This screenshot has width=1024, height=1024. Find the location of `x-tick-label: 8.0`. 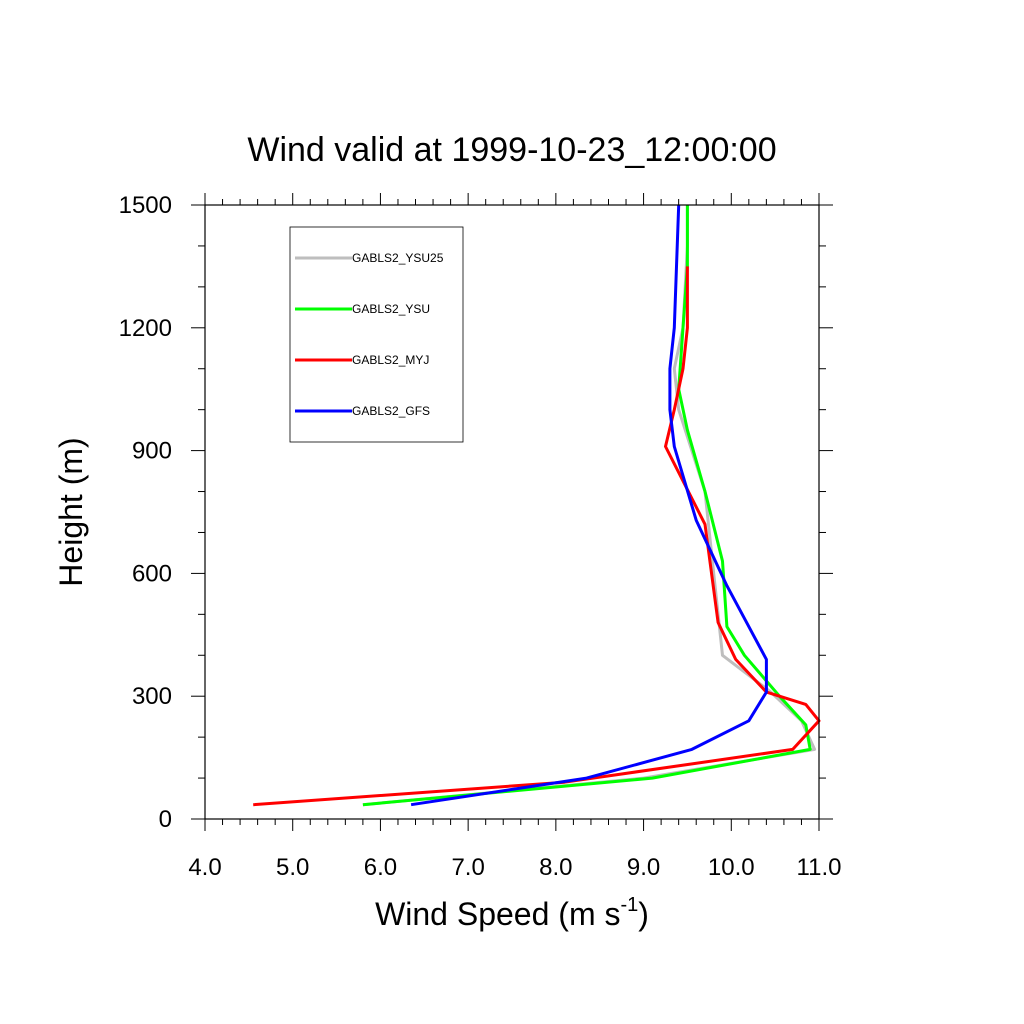

x-tick-label: 8.0 is located at coordinates (555, 867).